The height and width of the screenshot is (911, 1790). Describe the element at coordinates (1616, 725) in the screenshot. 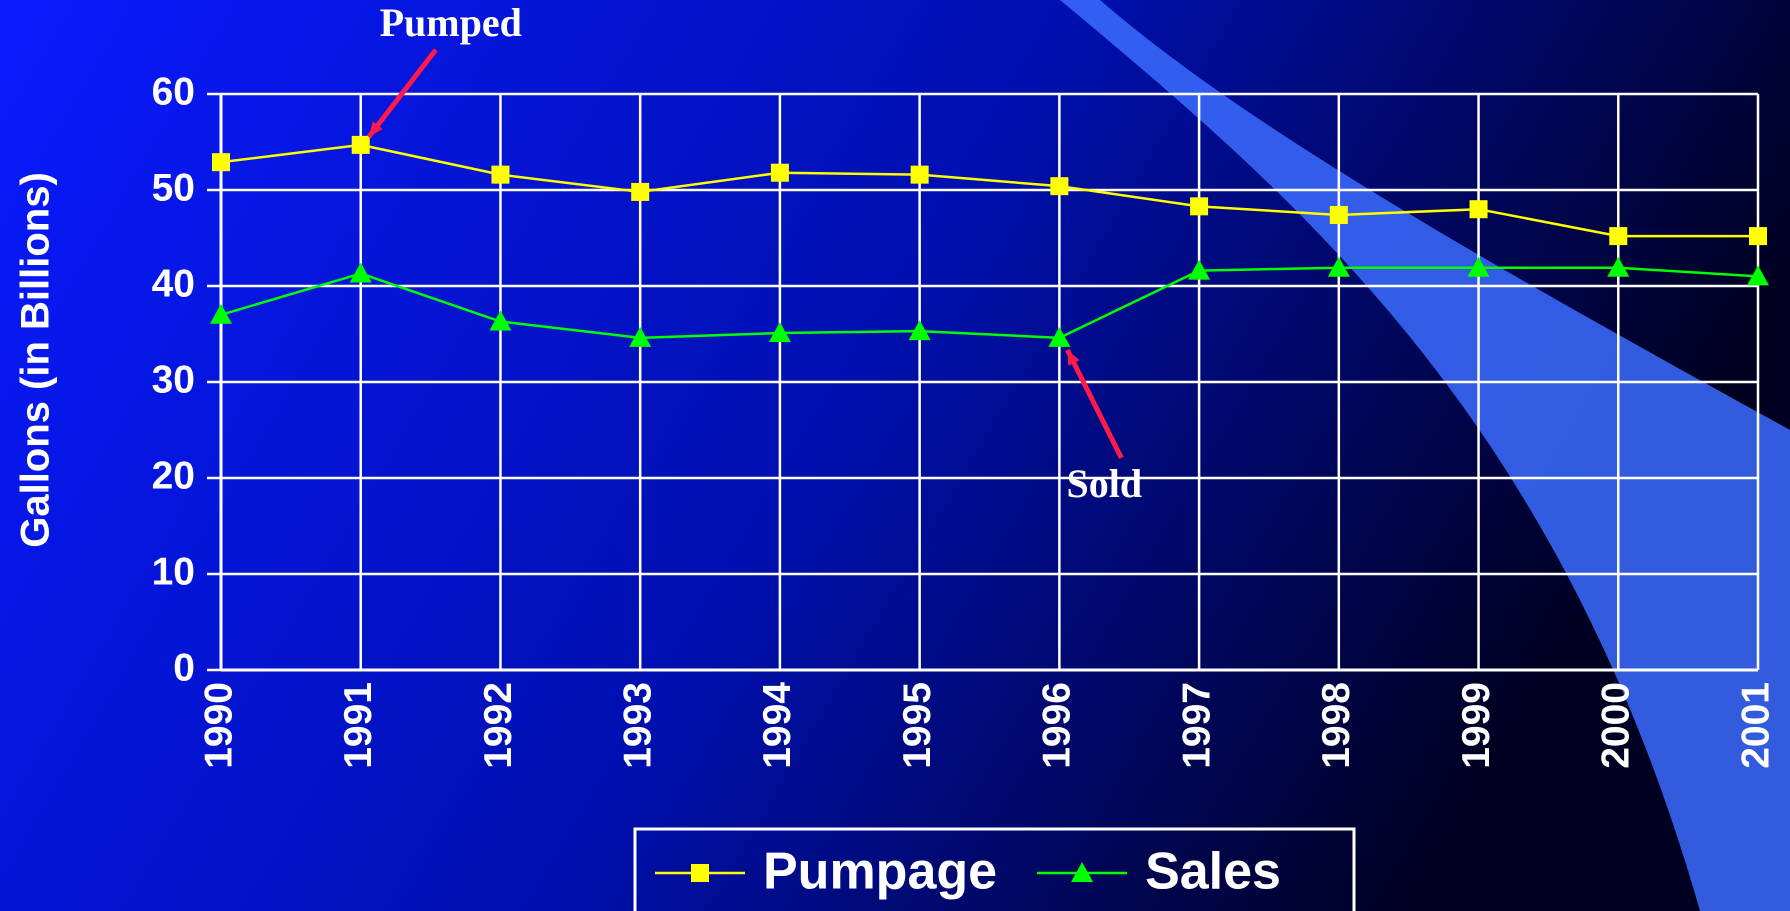

I see `x-tick-label: 2000` at that location.